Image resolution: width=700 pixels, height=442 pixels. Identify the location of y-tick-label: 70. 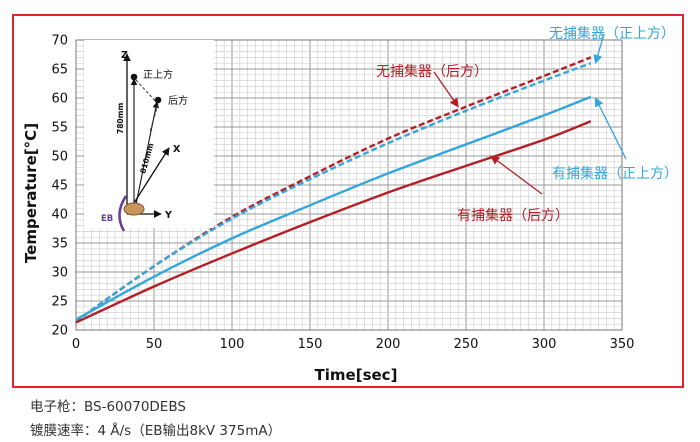
(59, 41).